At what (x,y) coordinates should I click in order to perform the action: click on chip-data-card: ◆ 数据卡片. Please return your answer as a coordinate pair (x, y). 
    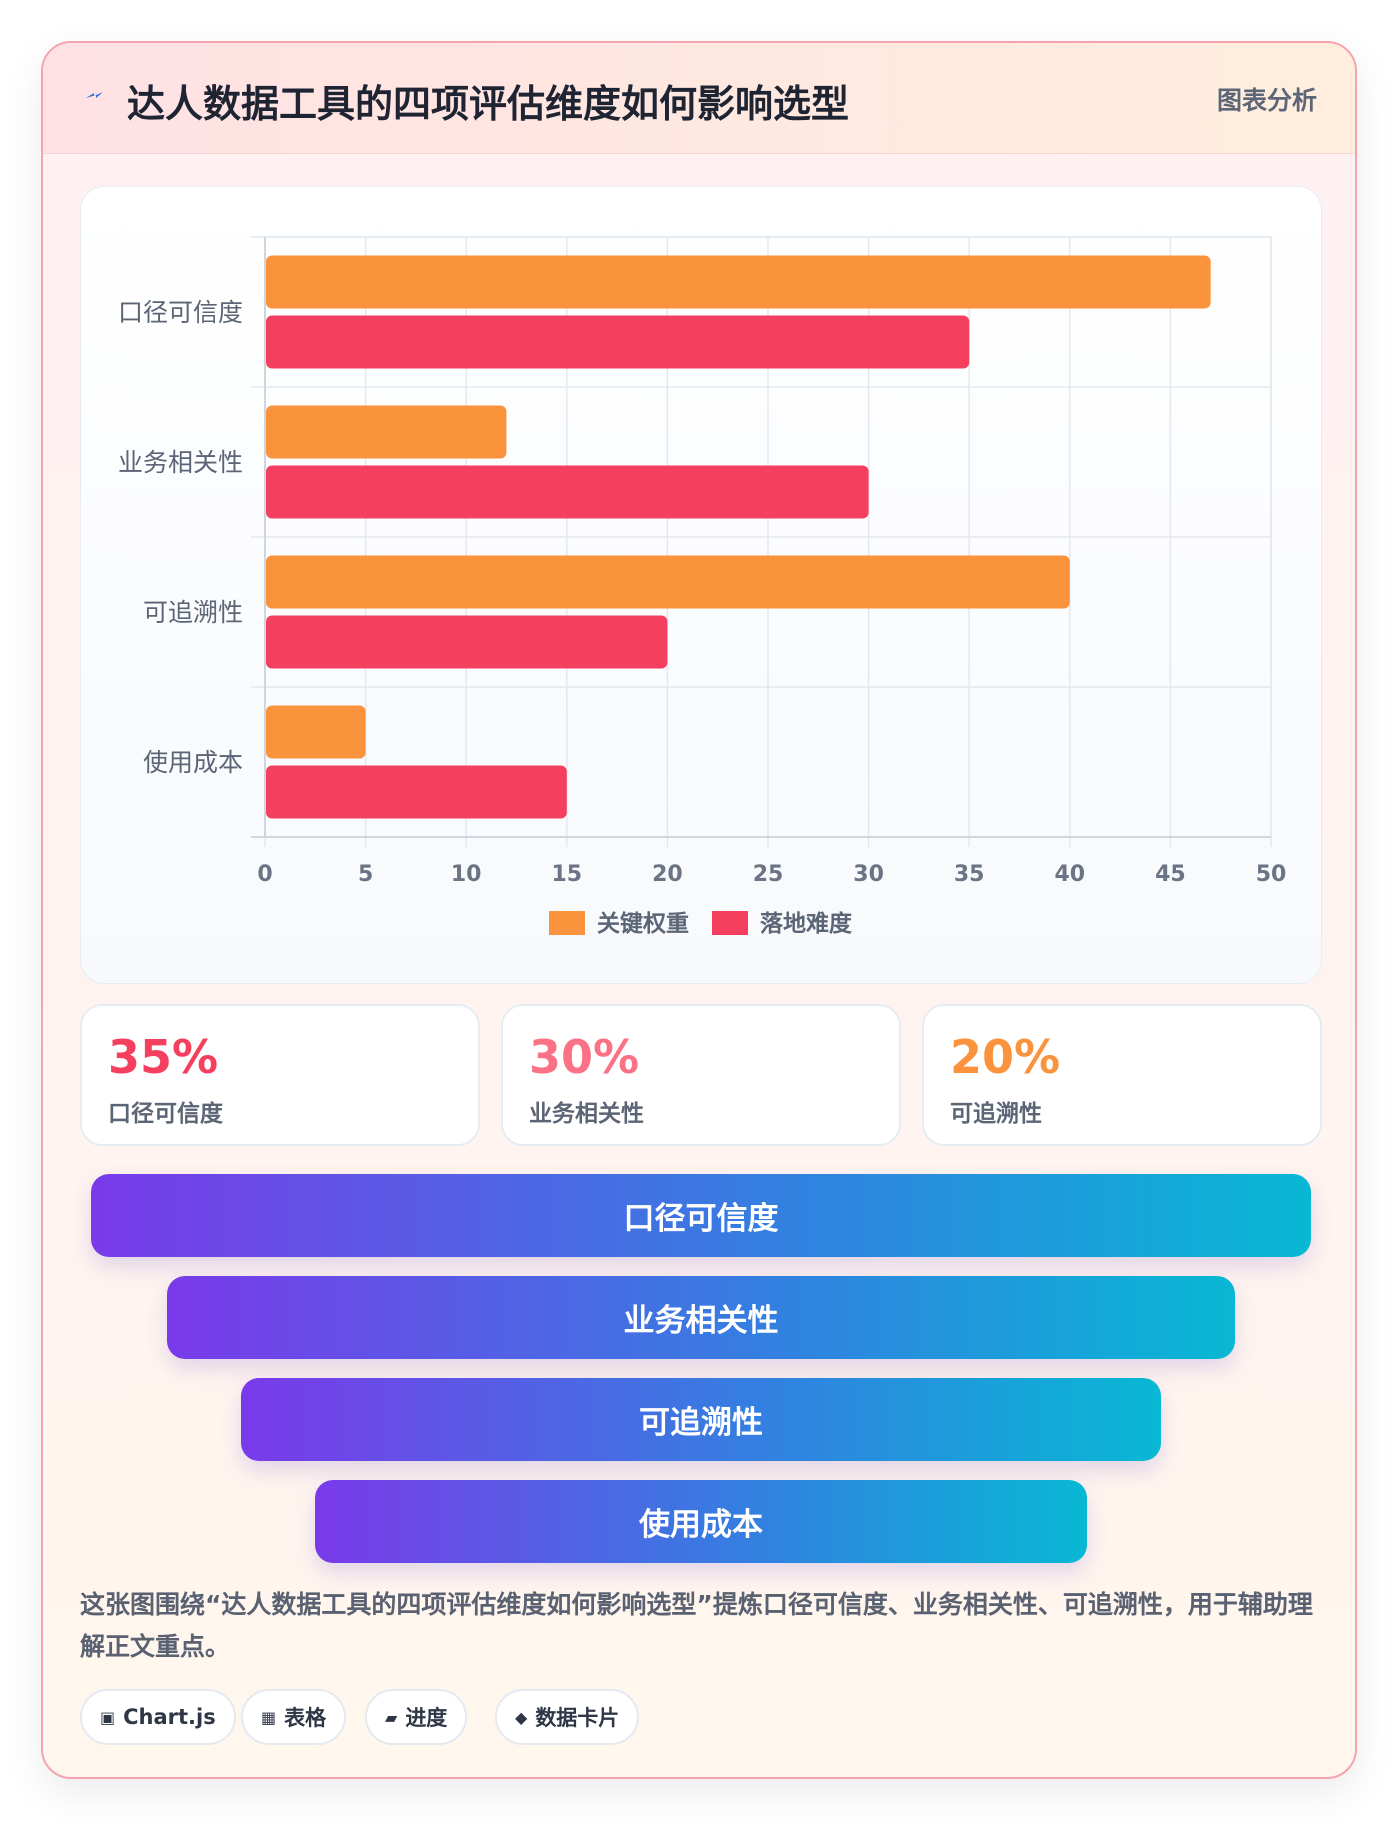
    Looking at the image, I should click on (567, 1717).